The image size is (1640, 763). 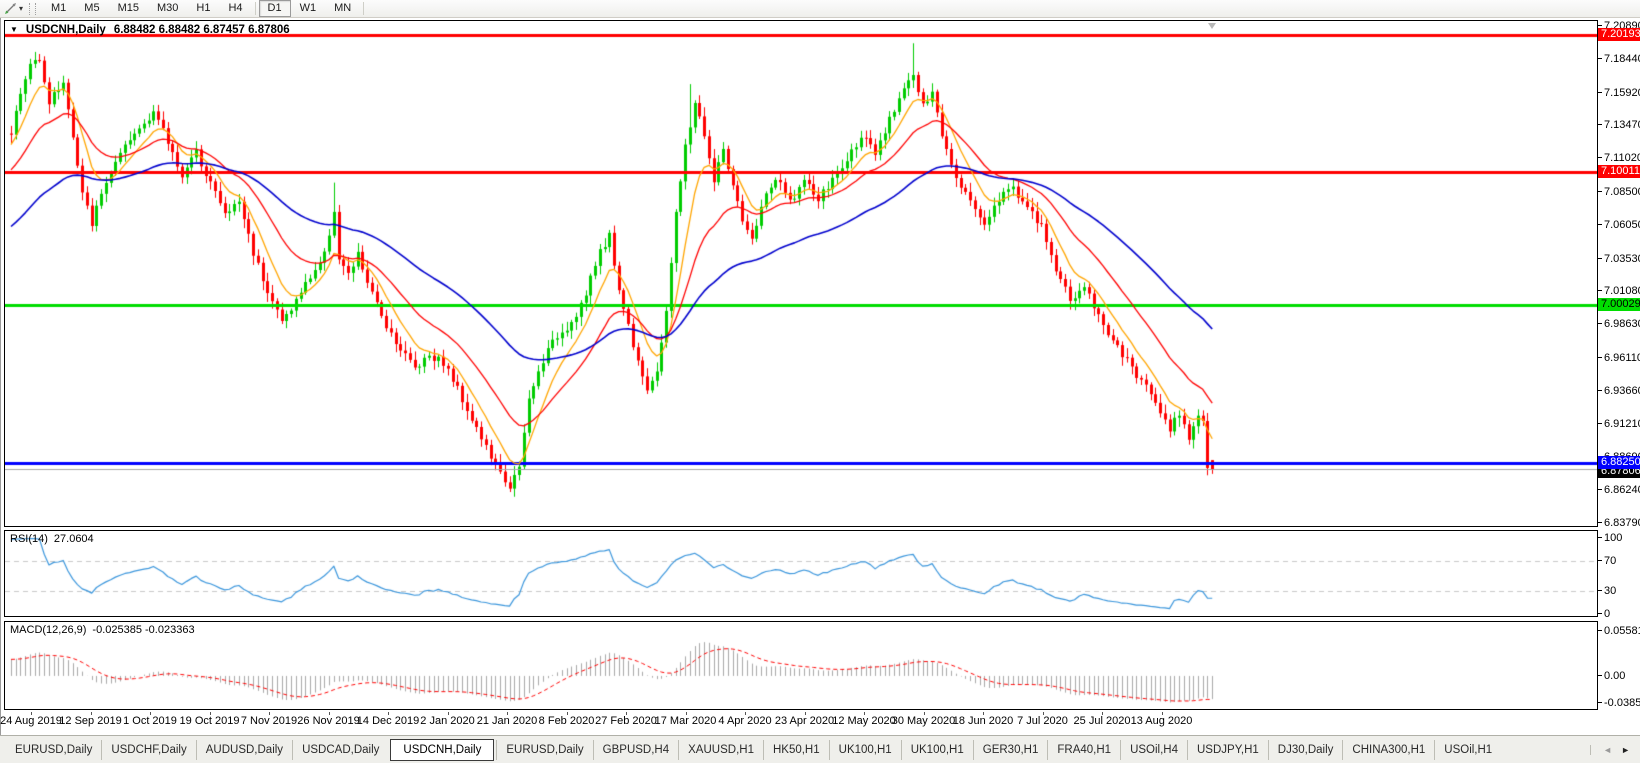 I want to click on macd-axis-tick: 0.00, so click(x=1611, y=676).